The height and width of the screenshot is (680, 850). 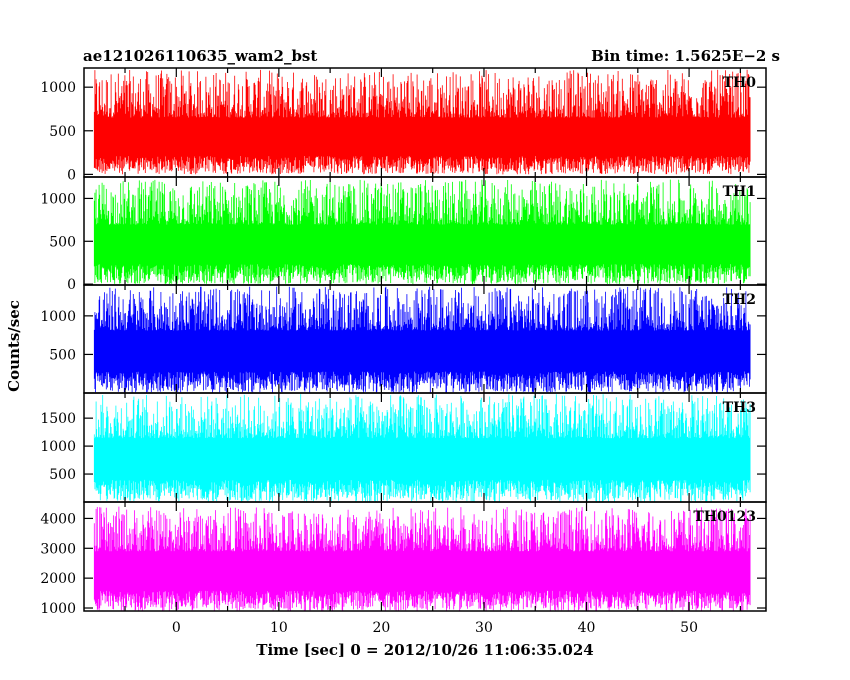 I want to click on bin-time-label: Bin time: 1.5625E−2 s, so click(x=685, y=56).